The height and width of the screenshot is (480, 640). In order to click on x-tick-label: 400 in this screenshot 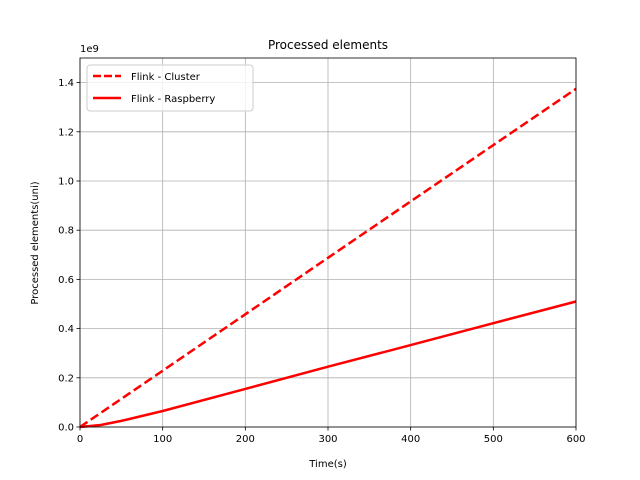, I will do `click(410, 439)`.